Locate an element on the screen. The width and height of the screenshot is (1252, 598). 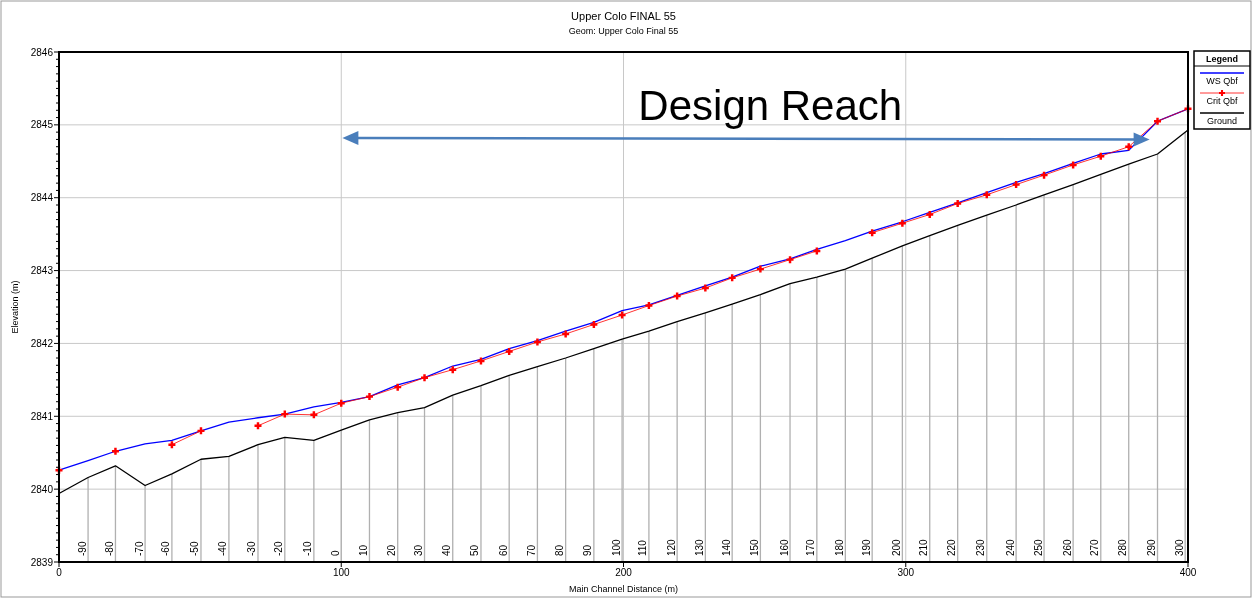
annotation: 170 is located at coordinates (811, 547).